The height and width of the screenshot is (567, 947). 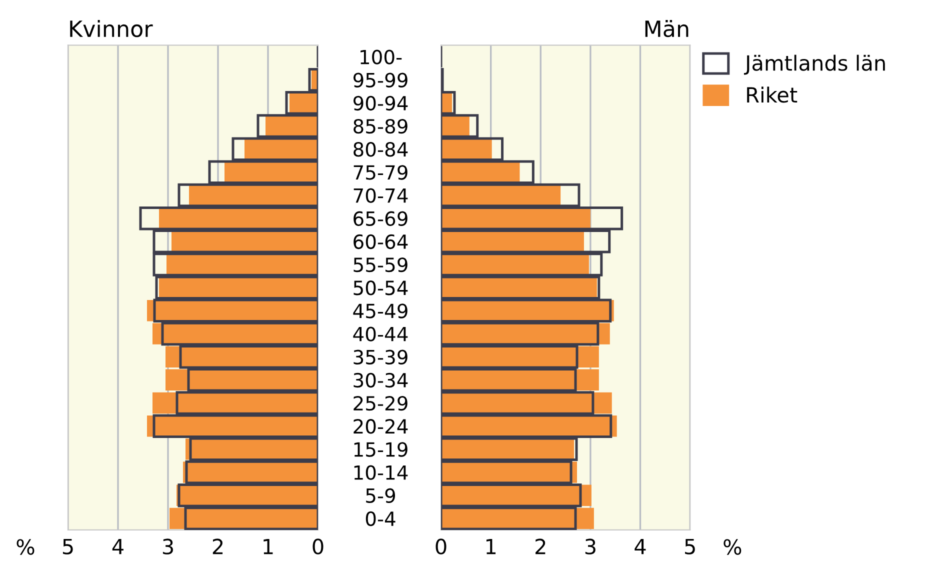 I want to click on y-tick-label: 85-89, so click(x=381, y=126).